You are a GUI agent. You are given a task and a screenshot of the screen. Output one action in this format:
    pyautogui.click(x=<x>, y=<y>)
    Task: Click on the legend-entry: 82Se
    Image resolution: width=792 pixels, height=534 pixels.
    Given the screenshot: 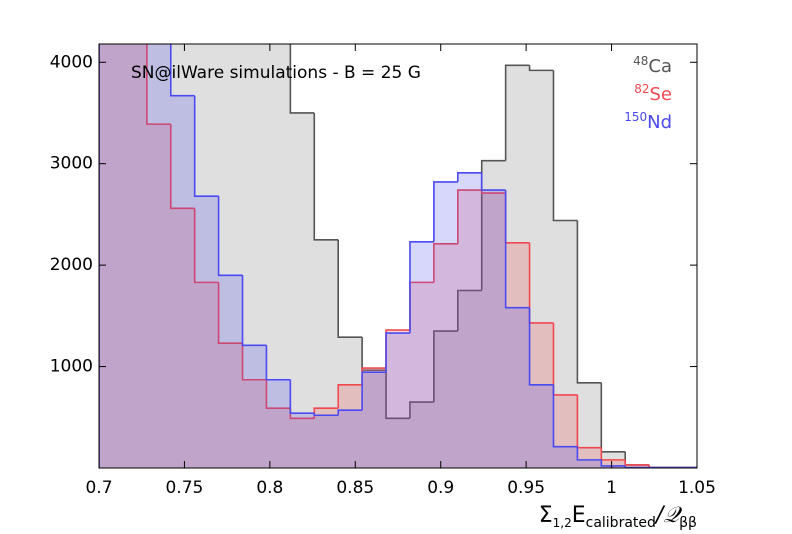 What is the action you would take?
    pyautogui.click(x=653, y=93)
    